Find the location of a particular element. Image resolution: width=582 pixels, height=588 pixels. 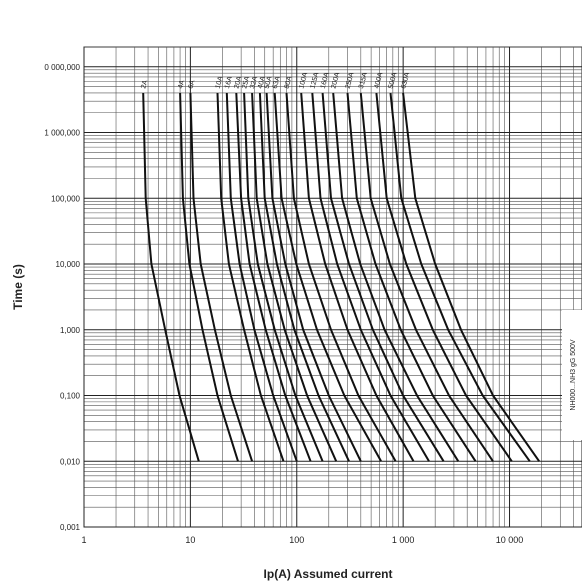

series-label: 4A is located at coordinates (181, 84).